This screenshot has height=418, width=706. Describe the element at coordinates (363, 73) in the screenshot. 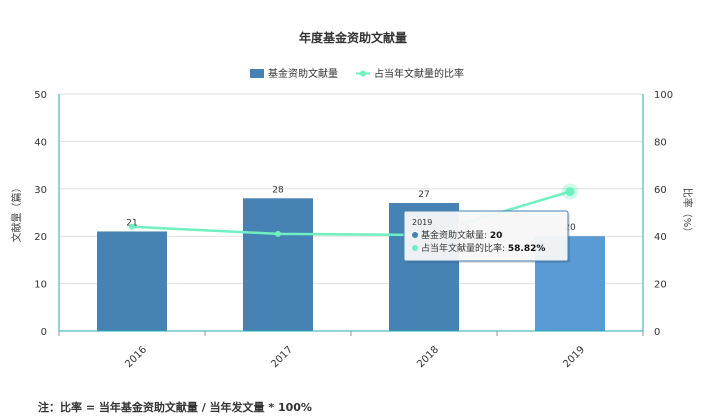

I see `legend-line-marker` at that location.